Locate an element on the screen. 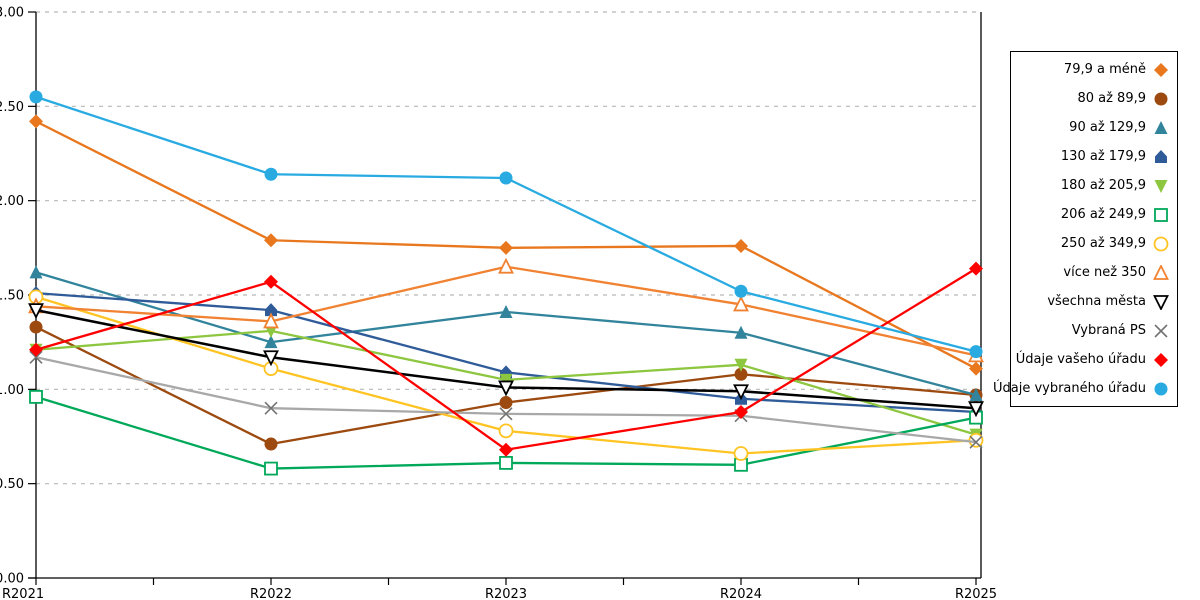 The height and width of the screenshot is (600, 1200). legend-item-label: 79,9 a méně is located at coordinates (1104, 69).